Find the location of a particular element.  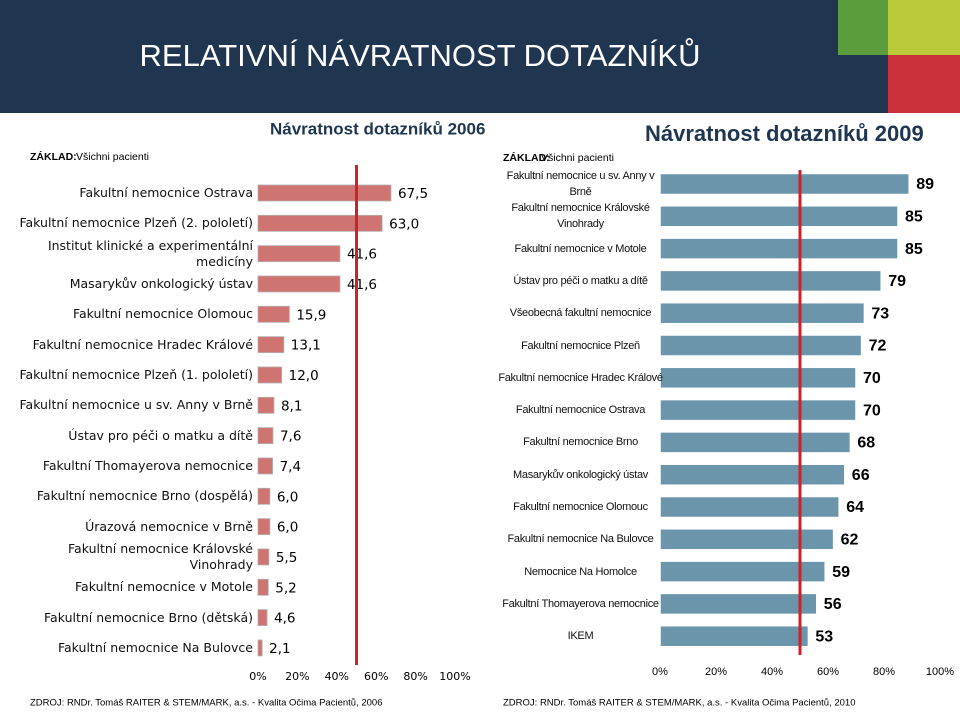

category-label: Fakultní nemocnice Plzeň (1. pololetí) is located at coordinates (136, 374).